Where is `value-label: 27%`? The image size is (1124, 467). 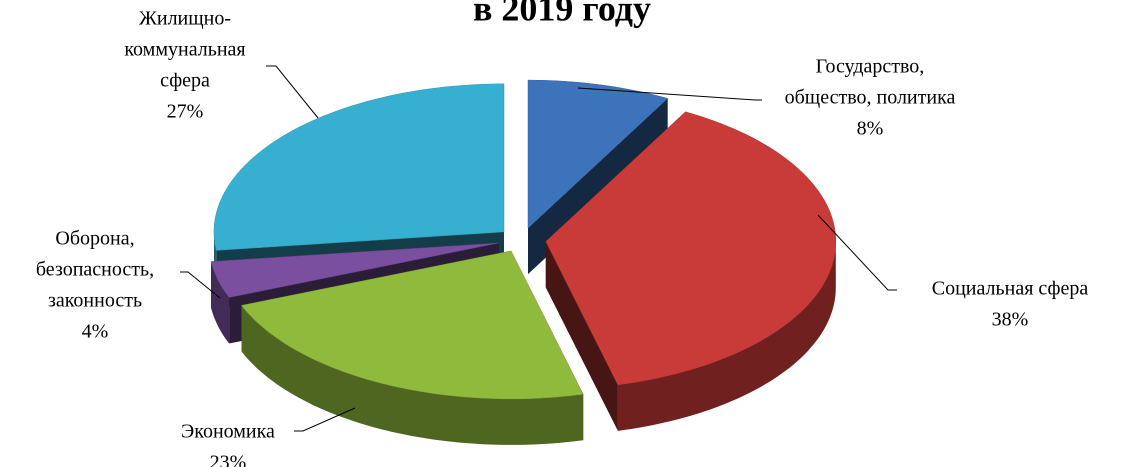
value-label: 27% is located at coordinates (185, 112).